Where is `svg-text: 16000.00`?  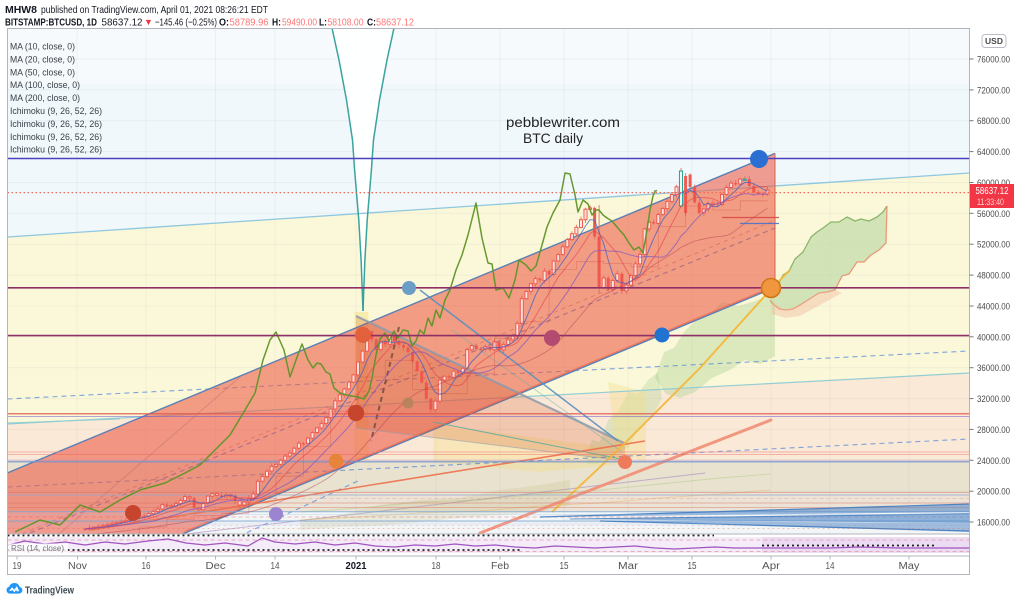
svg-text: 16000.00 is located at coordinates (993, 523).